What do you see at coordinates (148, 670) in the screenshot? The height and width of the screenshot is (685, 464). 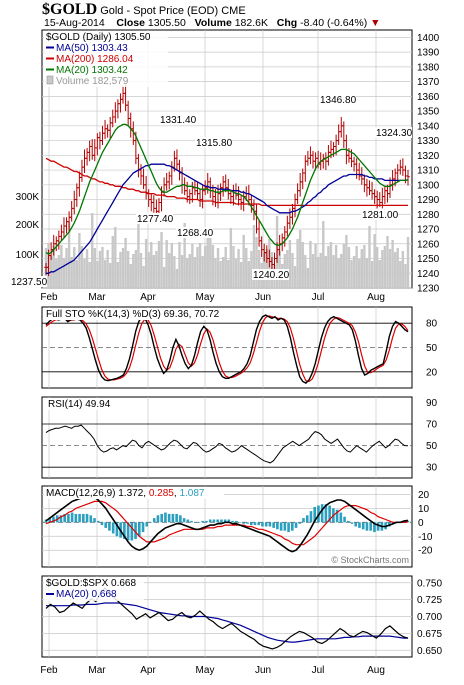 I see `ratio-xtick-label: Apr` at bounding box center [148, 670].